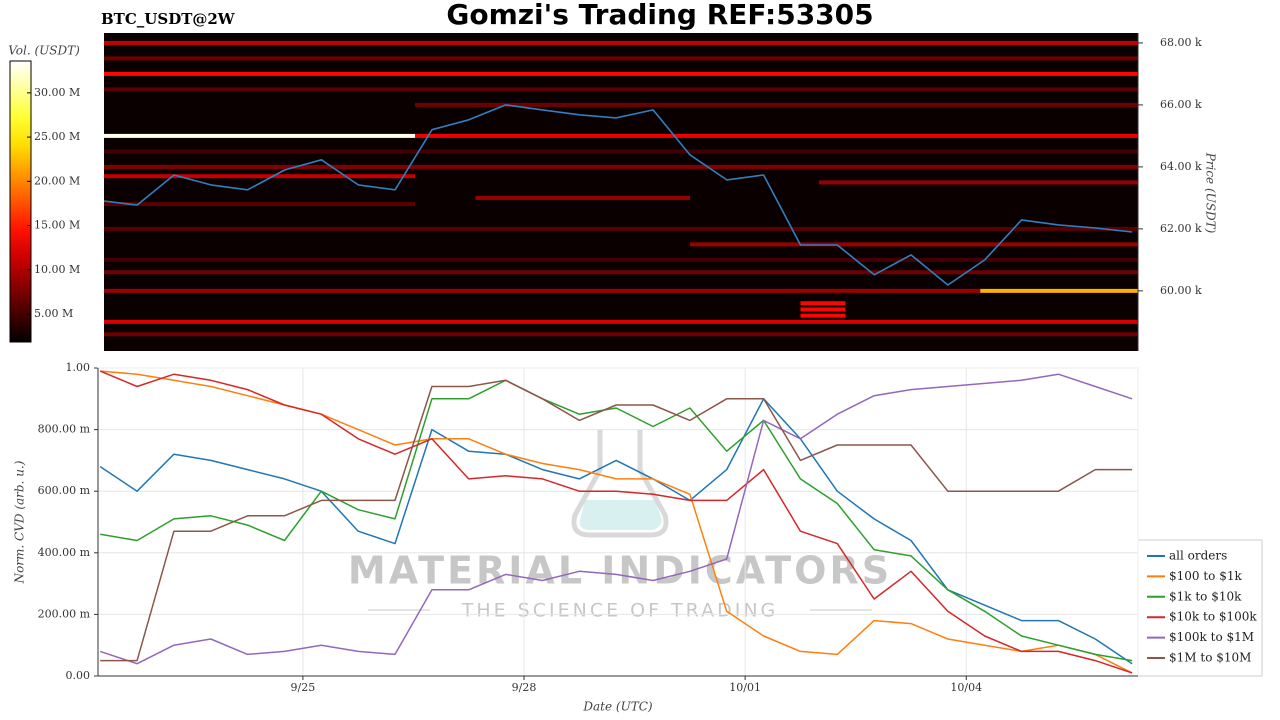  I want to click on watermark-text: MATERIAL INDICATORS, so click(620, 571).